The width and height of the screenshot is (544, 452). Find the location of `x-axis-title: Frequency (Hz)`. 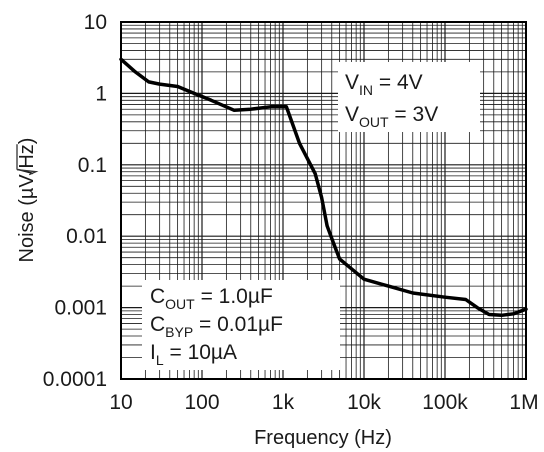

x-axis-title: Frequency (Hz) is located at coordinates (323, 438).